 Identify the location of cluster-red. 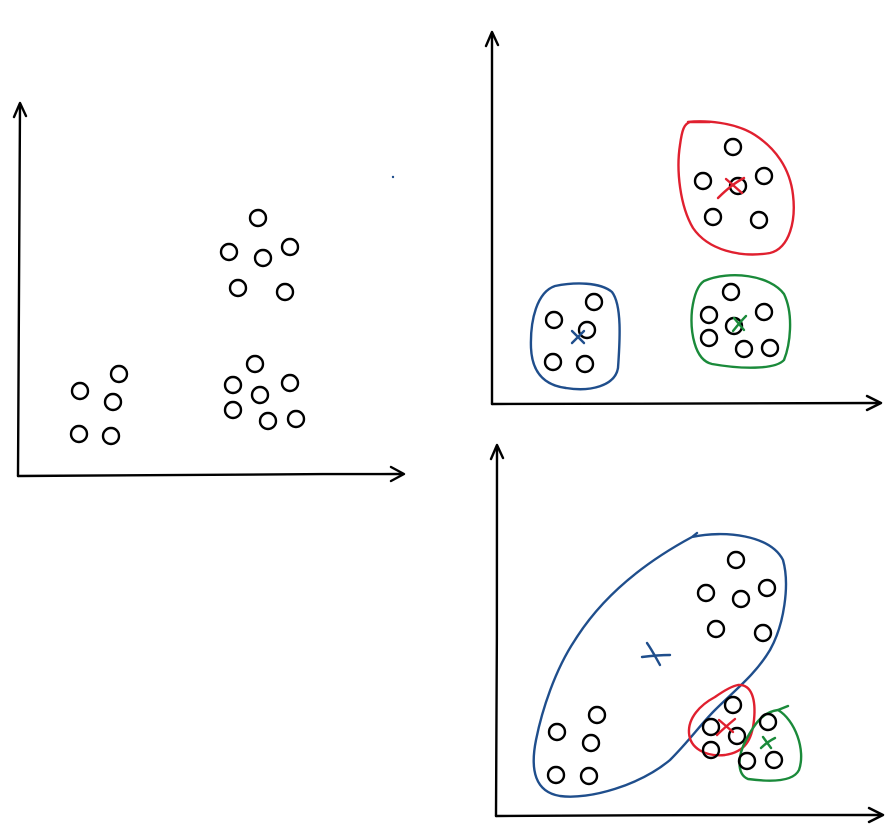
(736, 188).